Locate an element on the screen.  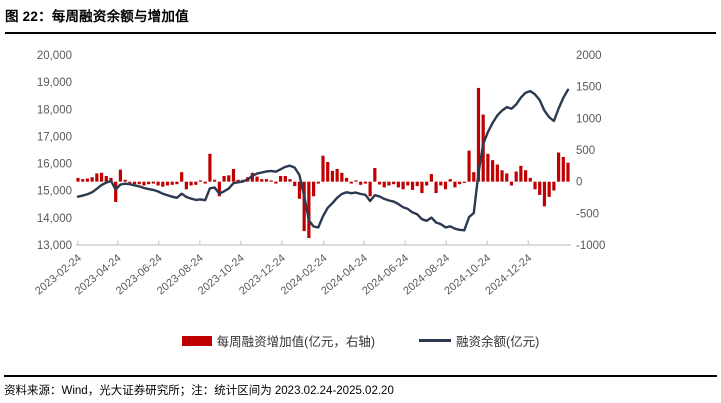
legend-label-balance: 融资余额(亿元) is located at coordinates (498, 342).